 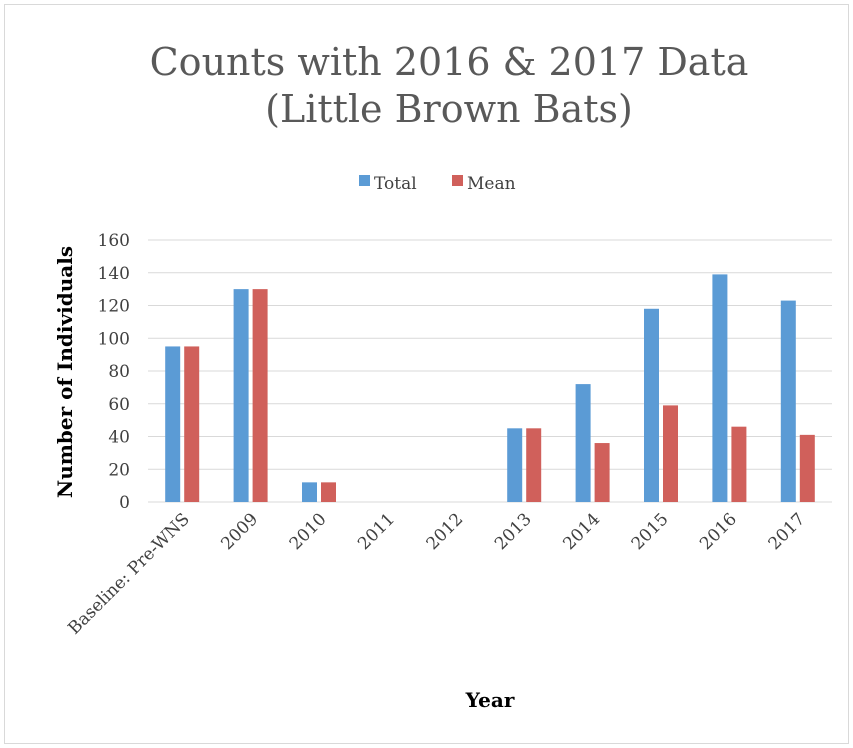 I want to click on x-tick-label: 2017, so click(x=787, y=531).